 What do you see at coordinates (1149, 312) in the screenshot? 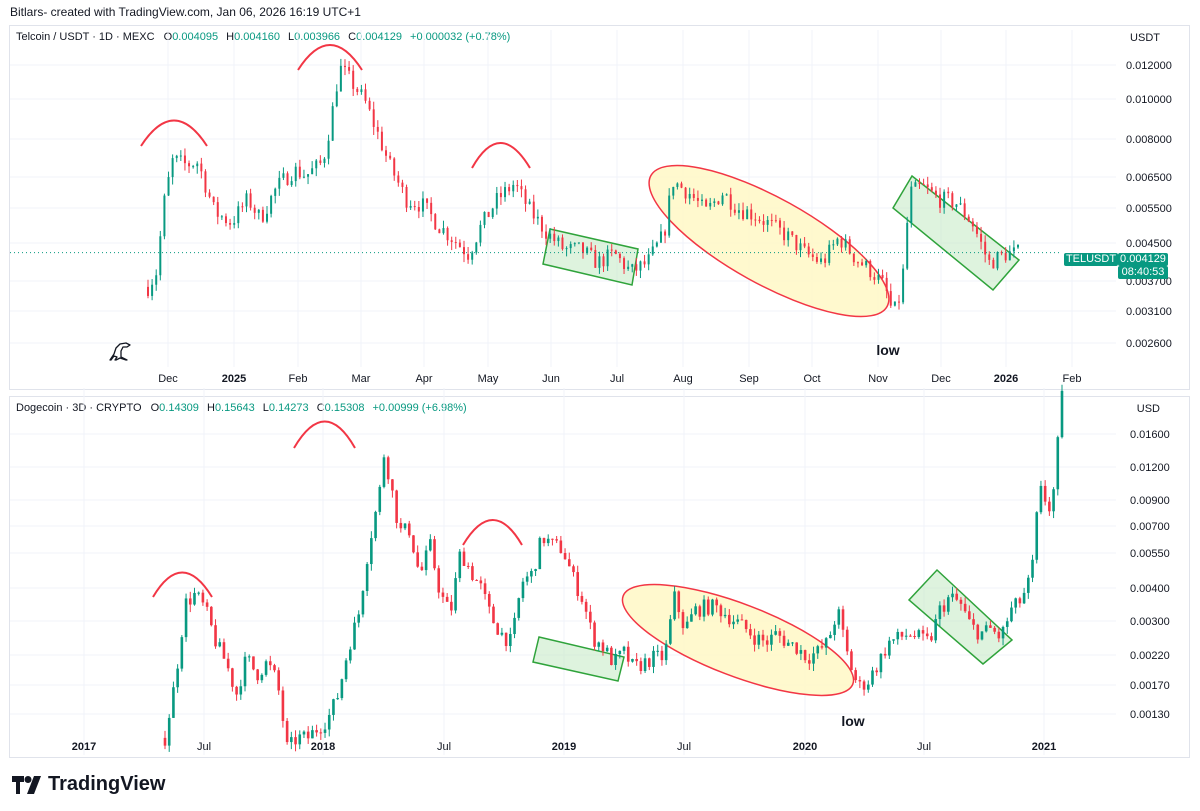
I see `y-tick-label: 0.003100` at bounding box center [1149, 312].